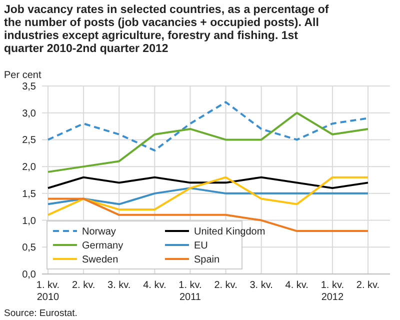 The image size is (400, 320). Describe the element at coordinates (41, 313) in the screenshot. I see `source-note: Source: Eurostat.` at that location.